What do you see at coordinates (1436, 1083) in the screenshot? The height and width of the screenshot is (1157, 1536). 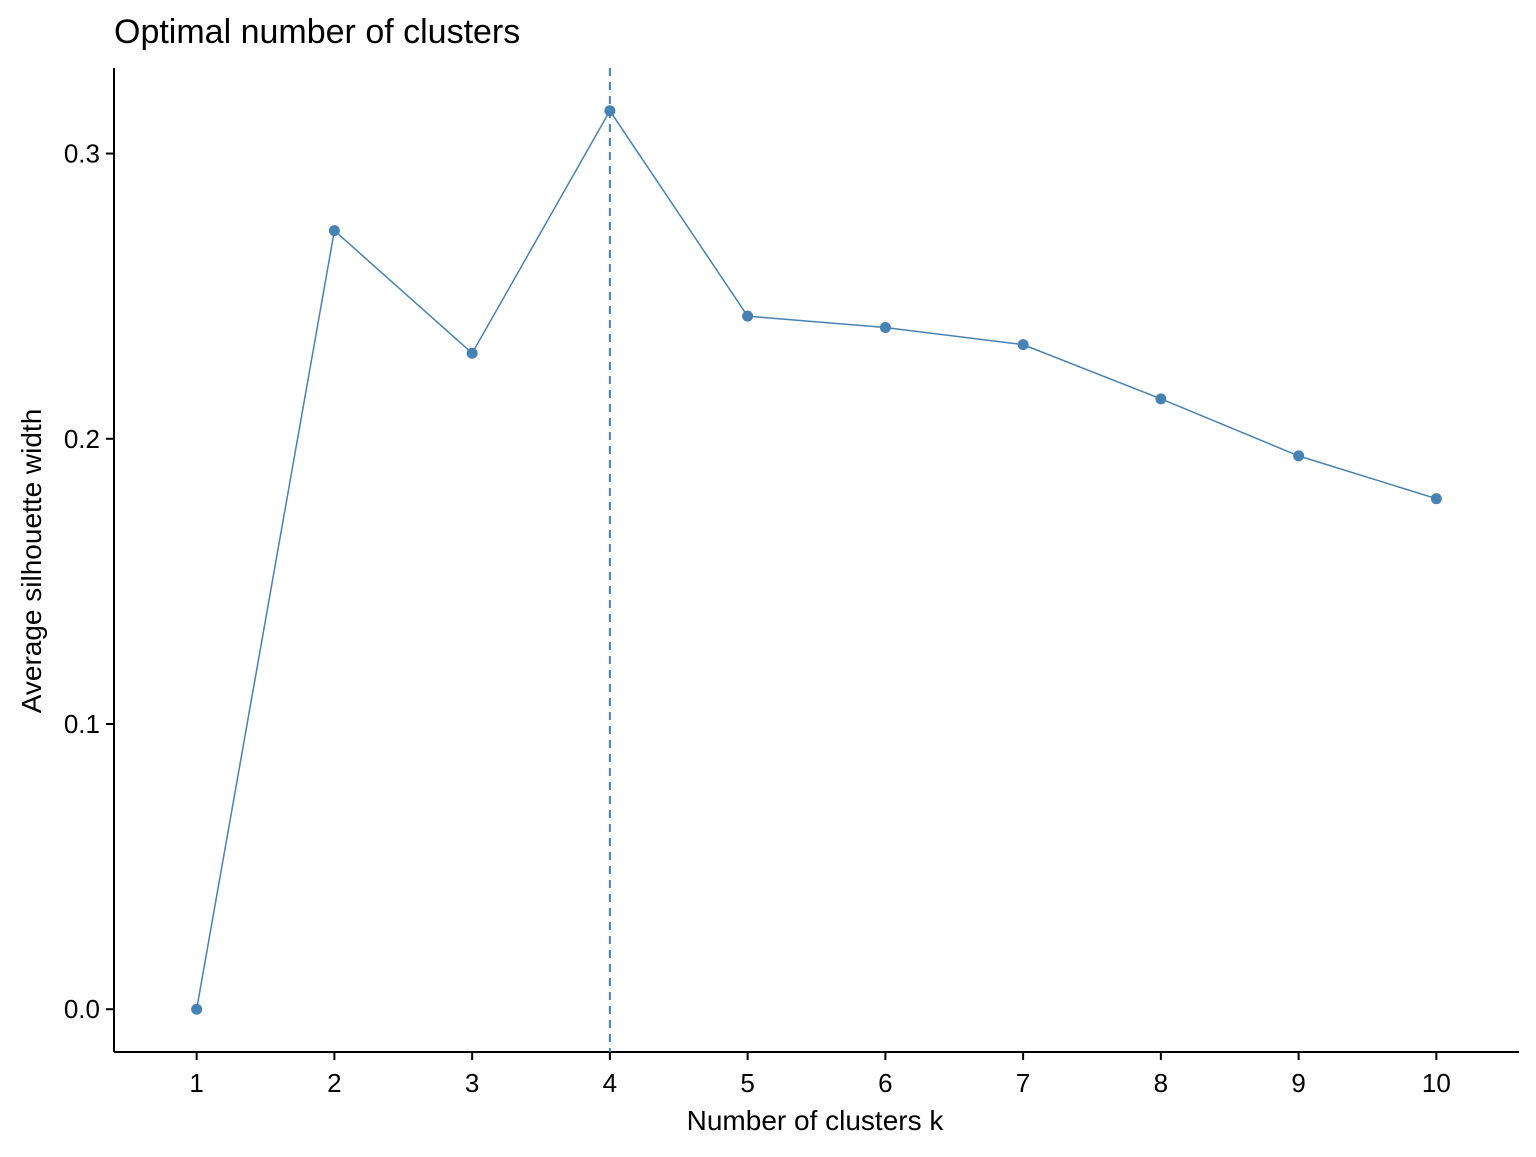 I see `x-tick-label: 10` at bounding box center [1436, 1083].